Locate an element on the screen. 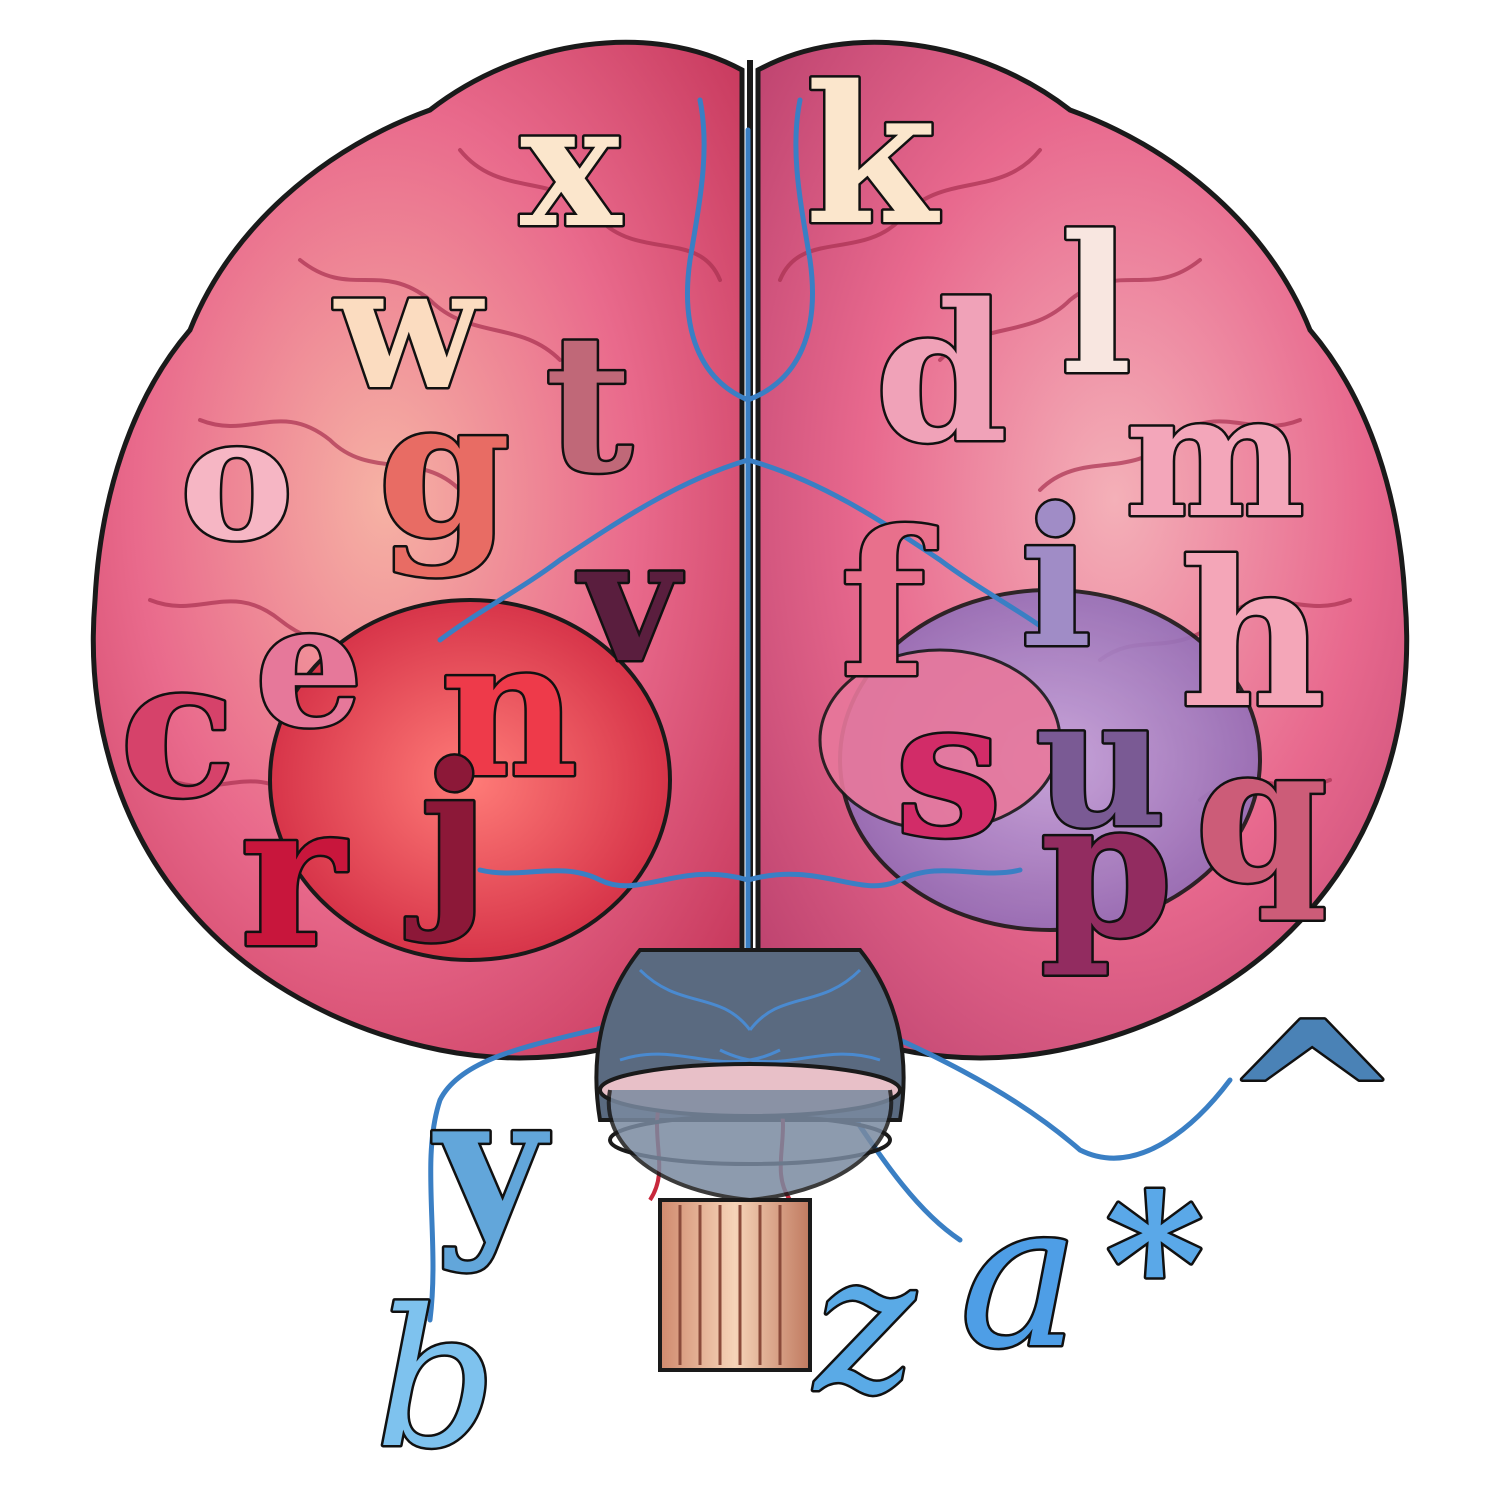 The image size is (1500, 1500). letter-l: l is located at coordinates (1096, 305).